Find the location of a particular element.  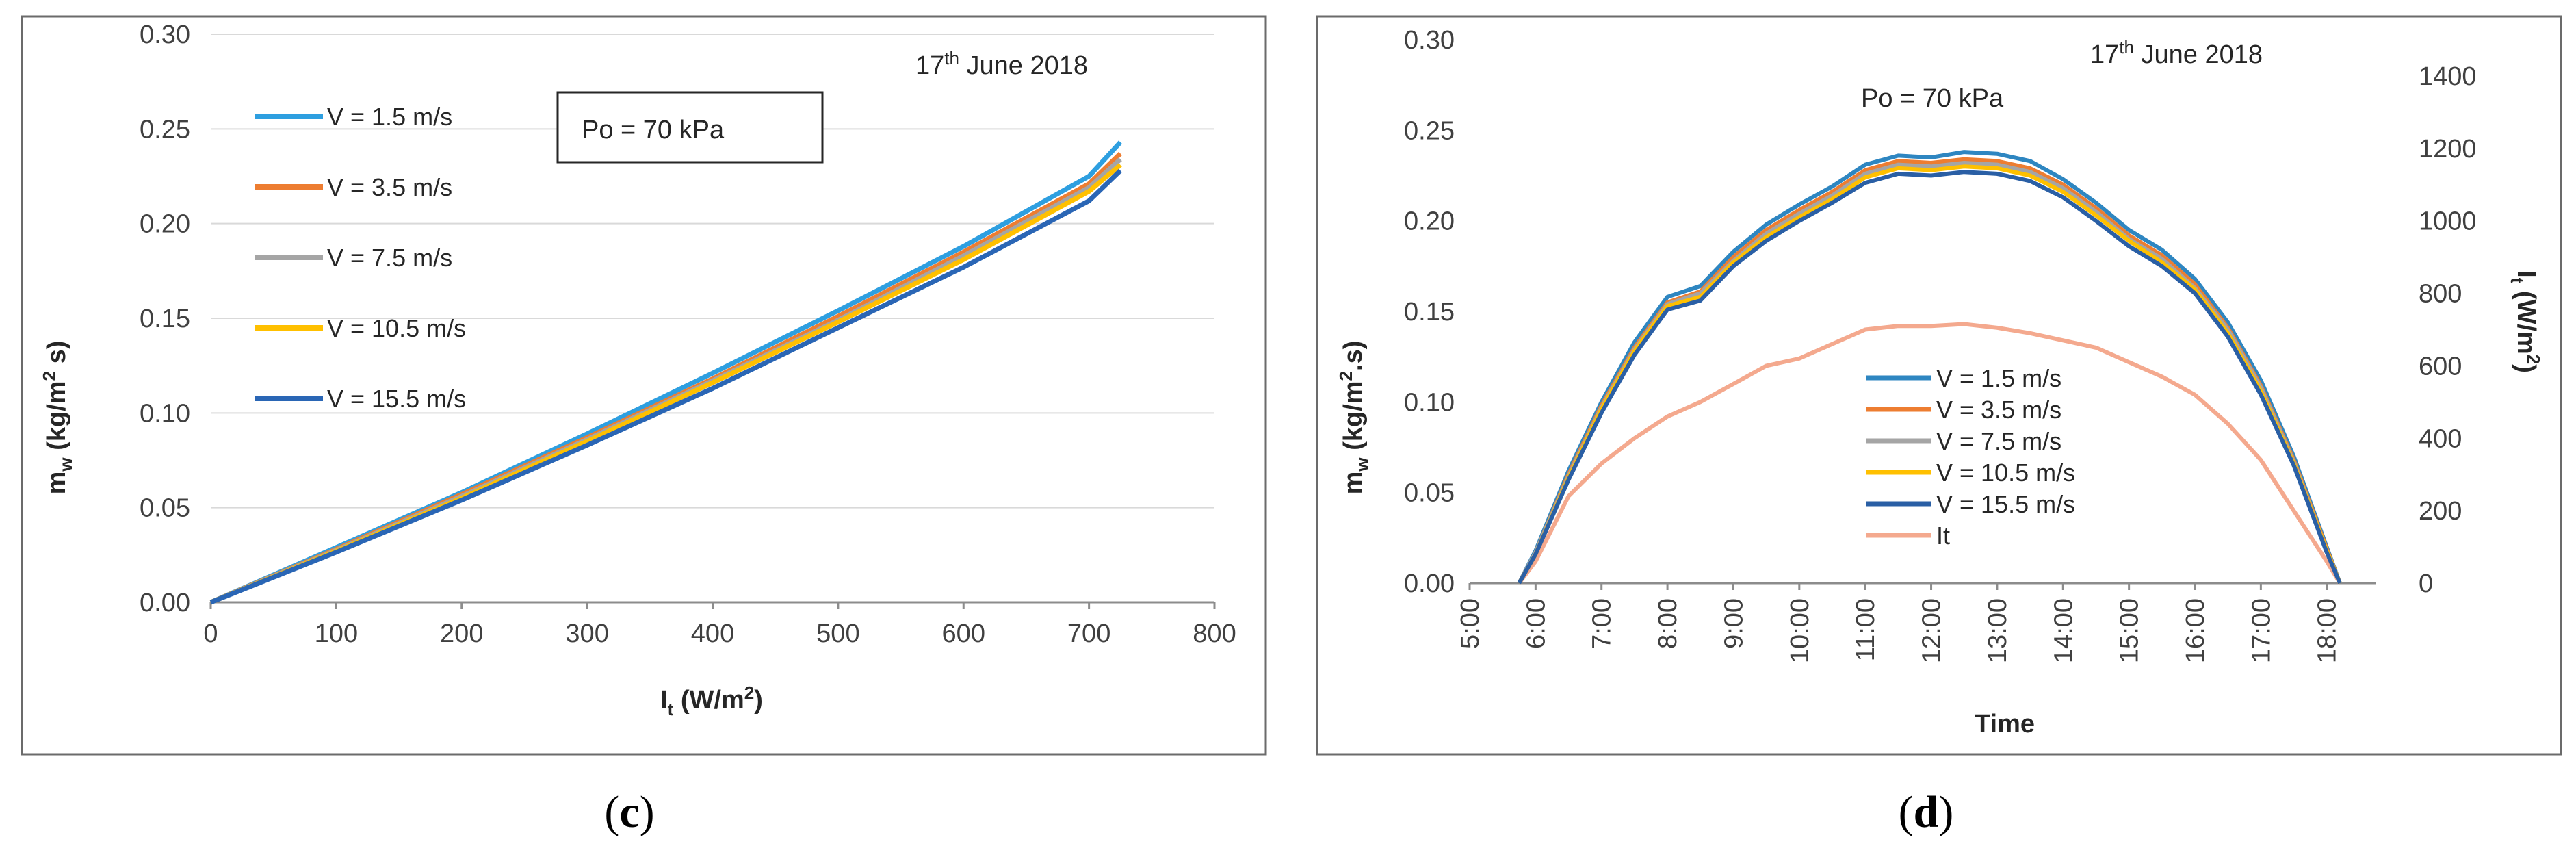

panel-d-x-tick: 5:00 is located at coordinates (1471, 623).